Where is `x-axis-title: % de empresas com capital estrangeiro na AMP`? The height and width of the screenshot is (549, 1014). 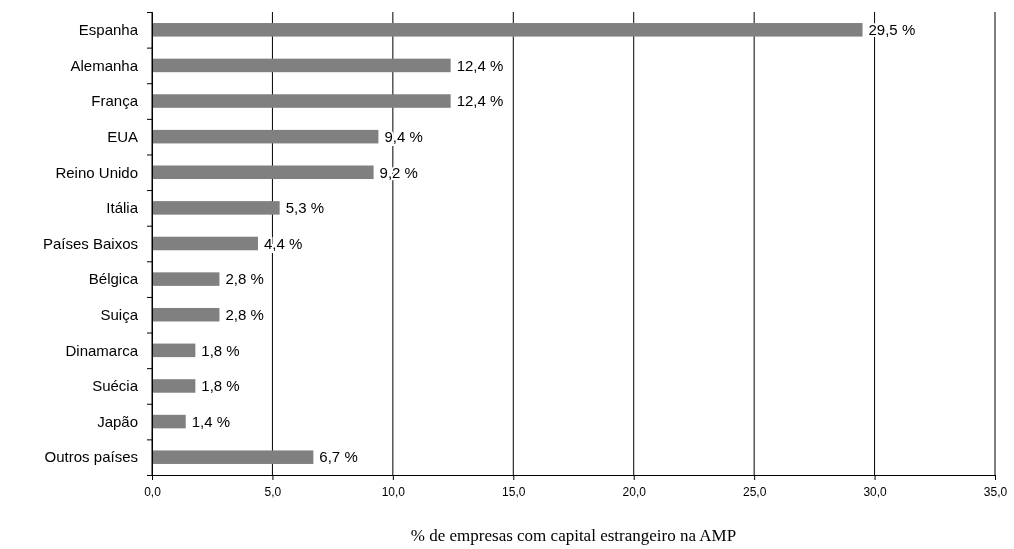 x-axis-title: % de empresas com capital estrangeiro na AMP is located at coordinates (573, 535).